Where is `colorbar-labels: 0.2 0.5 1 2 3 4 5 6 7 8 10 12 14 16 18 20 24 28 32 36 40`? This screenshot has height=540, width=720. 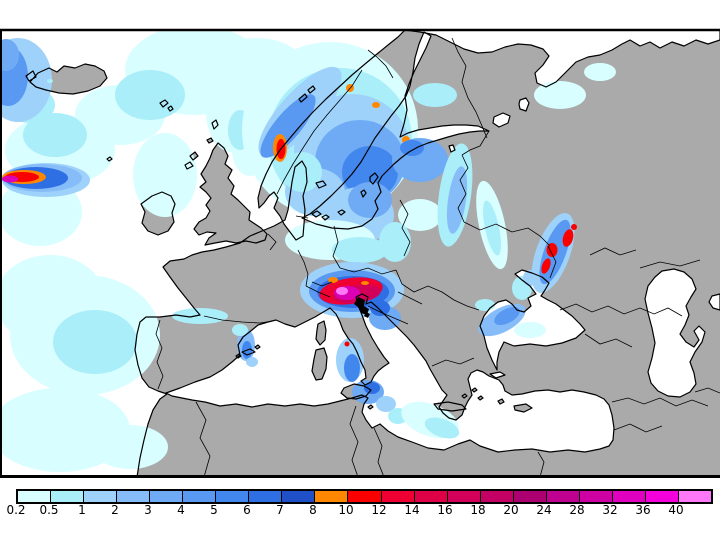
colorbar-labels: 0.2 0.5 1 2 3 4 5 6 7 8 10 12 14 16 18 20 24 28 32 36 40 is located at coordinates (361, 511).